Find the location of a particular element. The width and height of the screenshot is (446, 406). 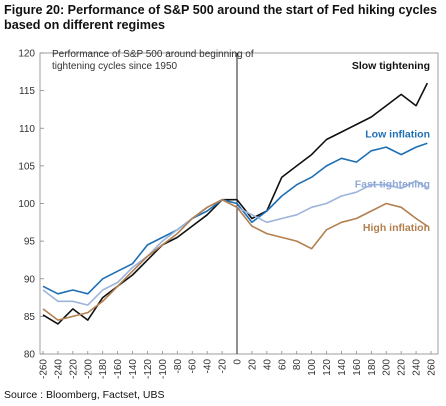

y-tick-label: 85 is located at coordinates (30, 317).